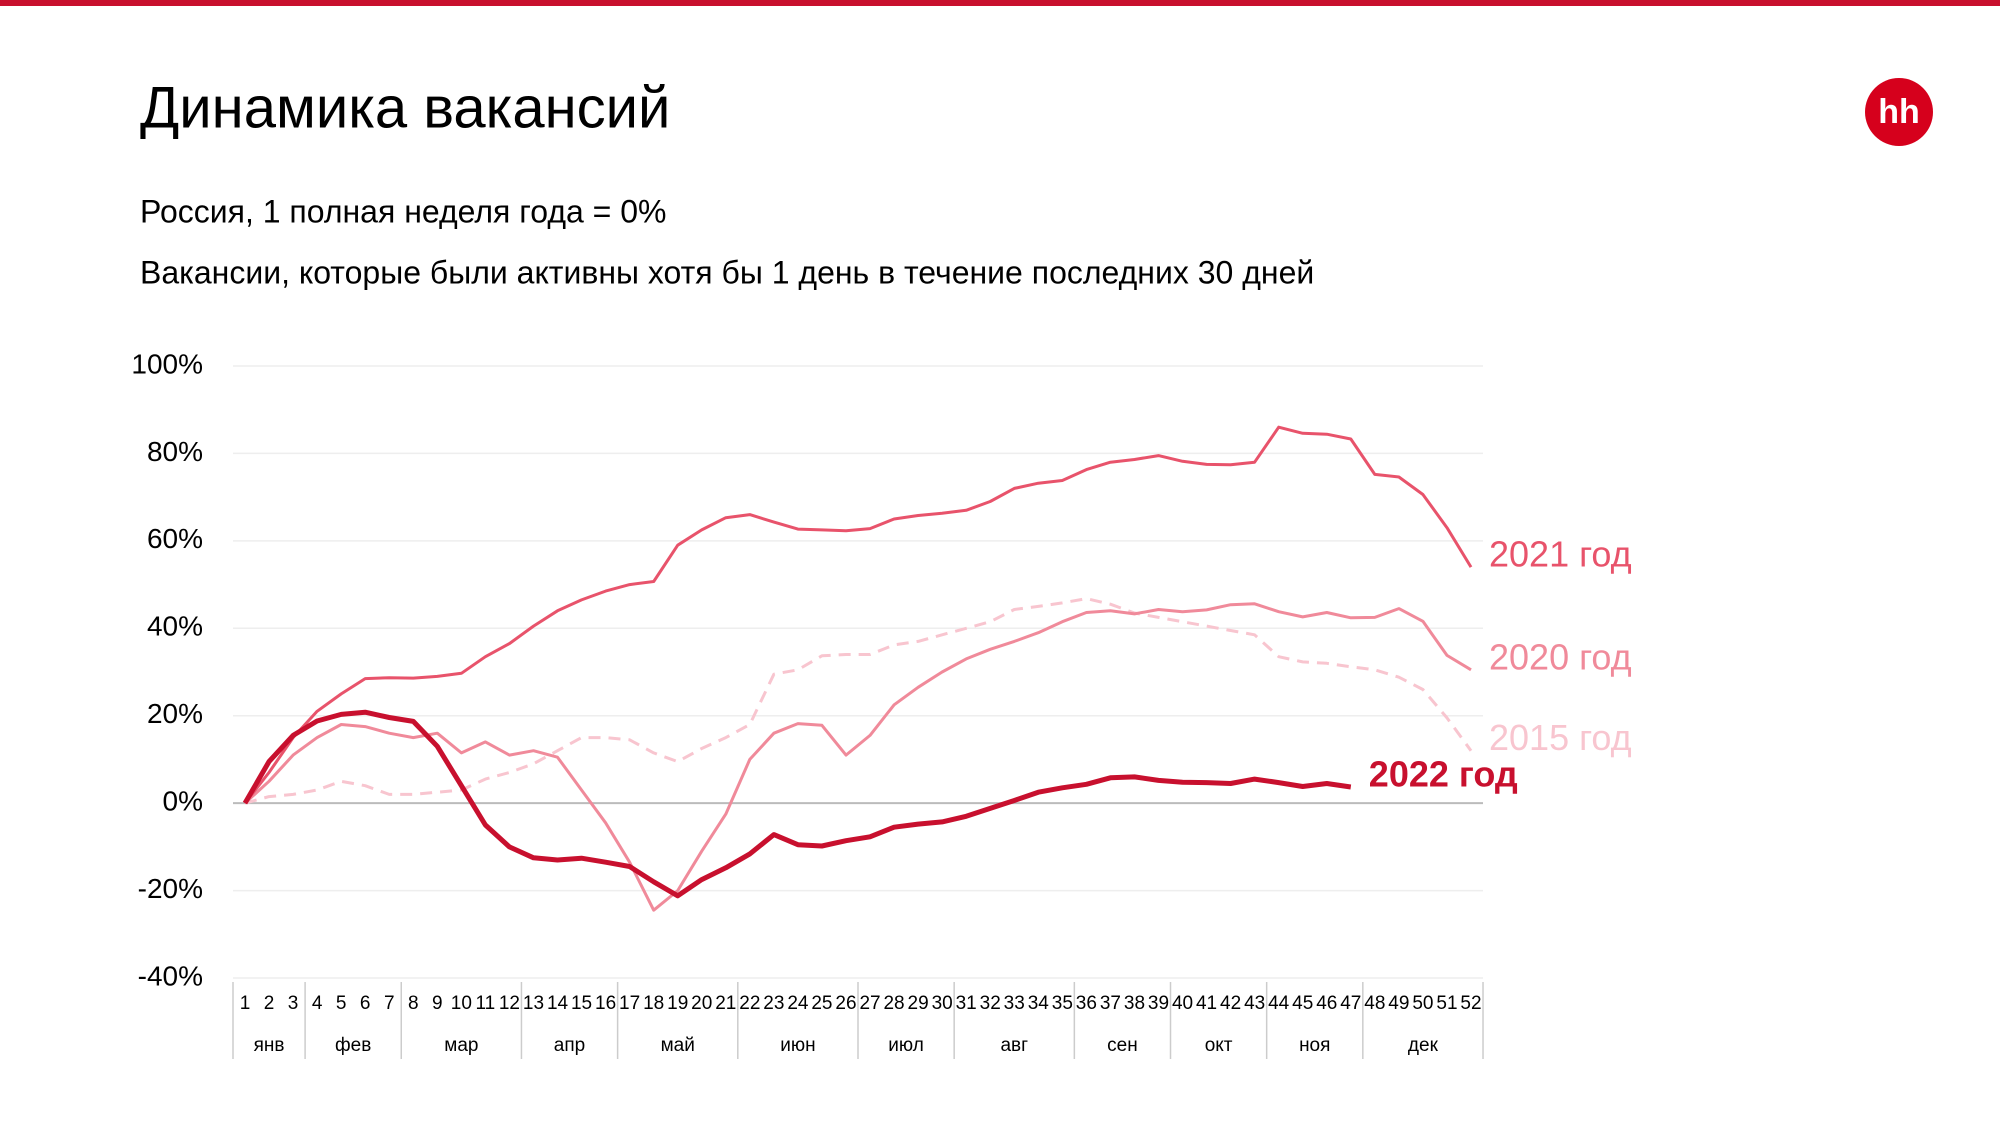  I want to click on month-label: сен, so click(1122, 1045).